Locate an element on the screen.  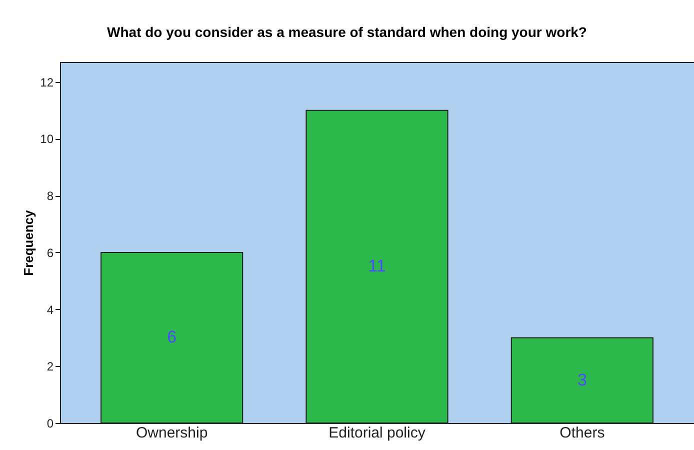
y-tick-label: 0 is located at coordinates (50, 423).